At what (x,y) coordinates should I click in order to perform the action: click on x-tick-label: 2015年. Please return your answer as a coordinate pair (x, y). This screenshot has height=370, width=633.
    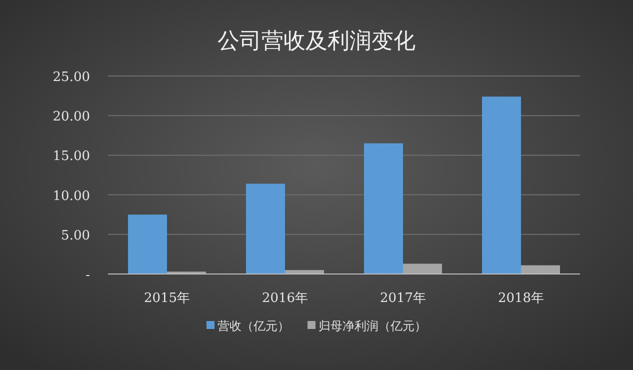
    Looking at the image, I should click on (167, 298).